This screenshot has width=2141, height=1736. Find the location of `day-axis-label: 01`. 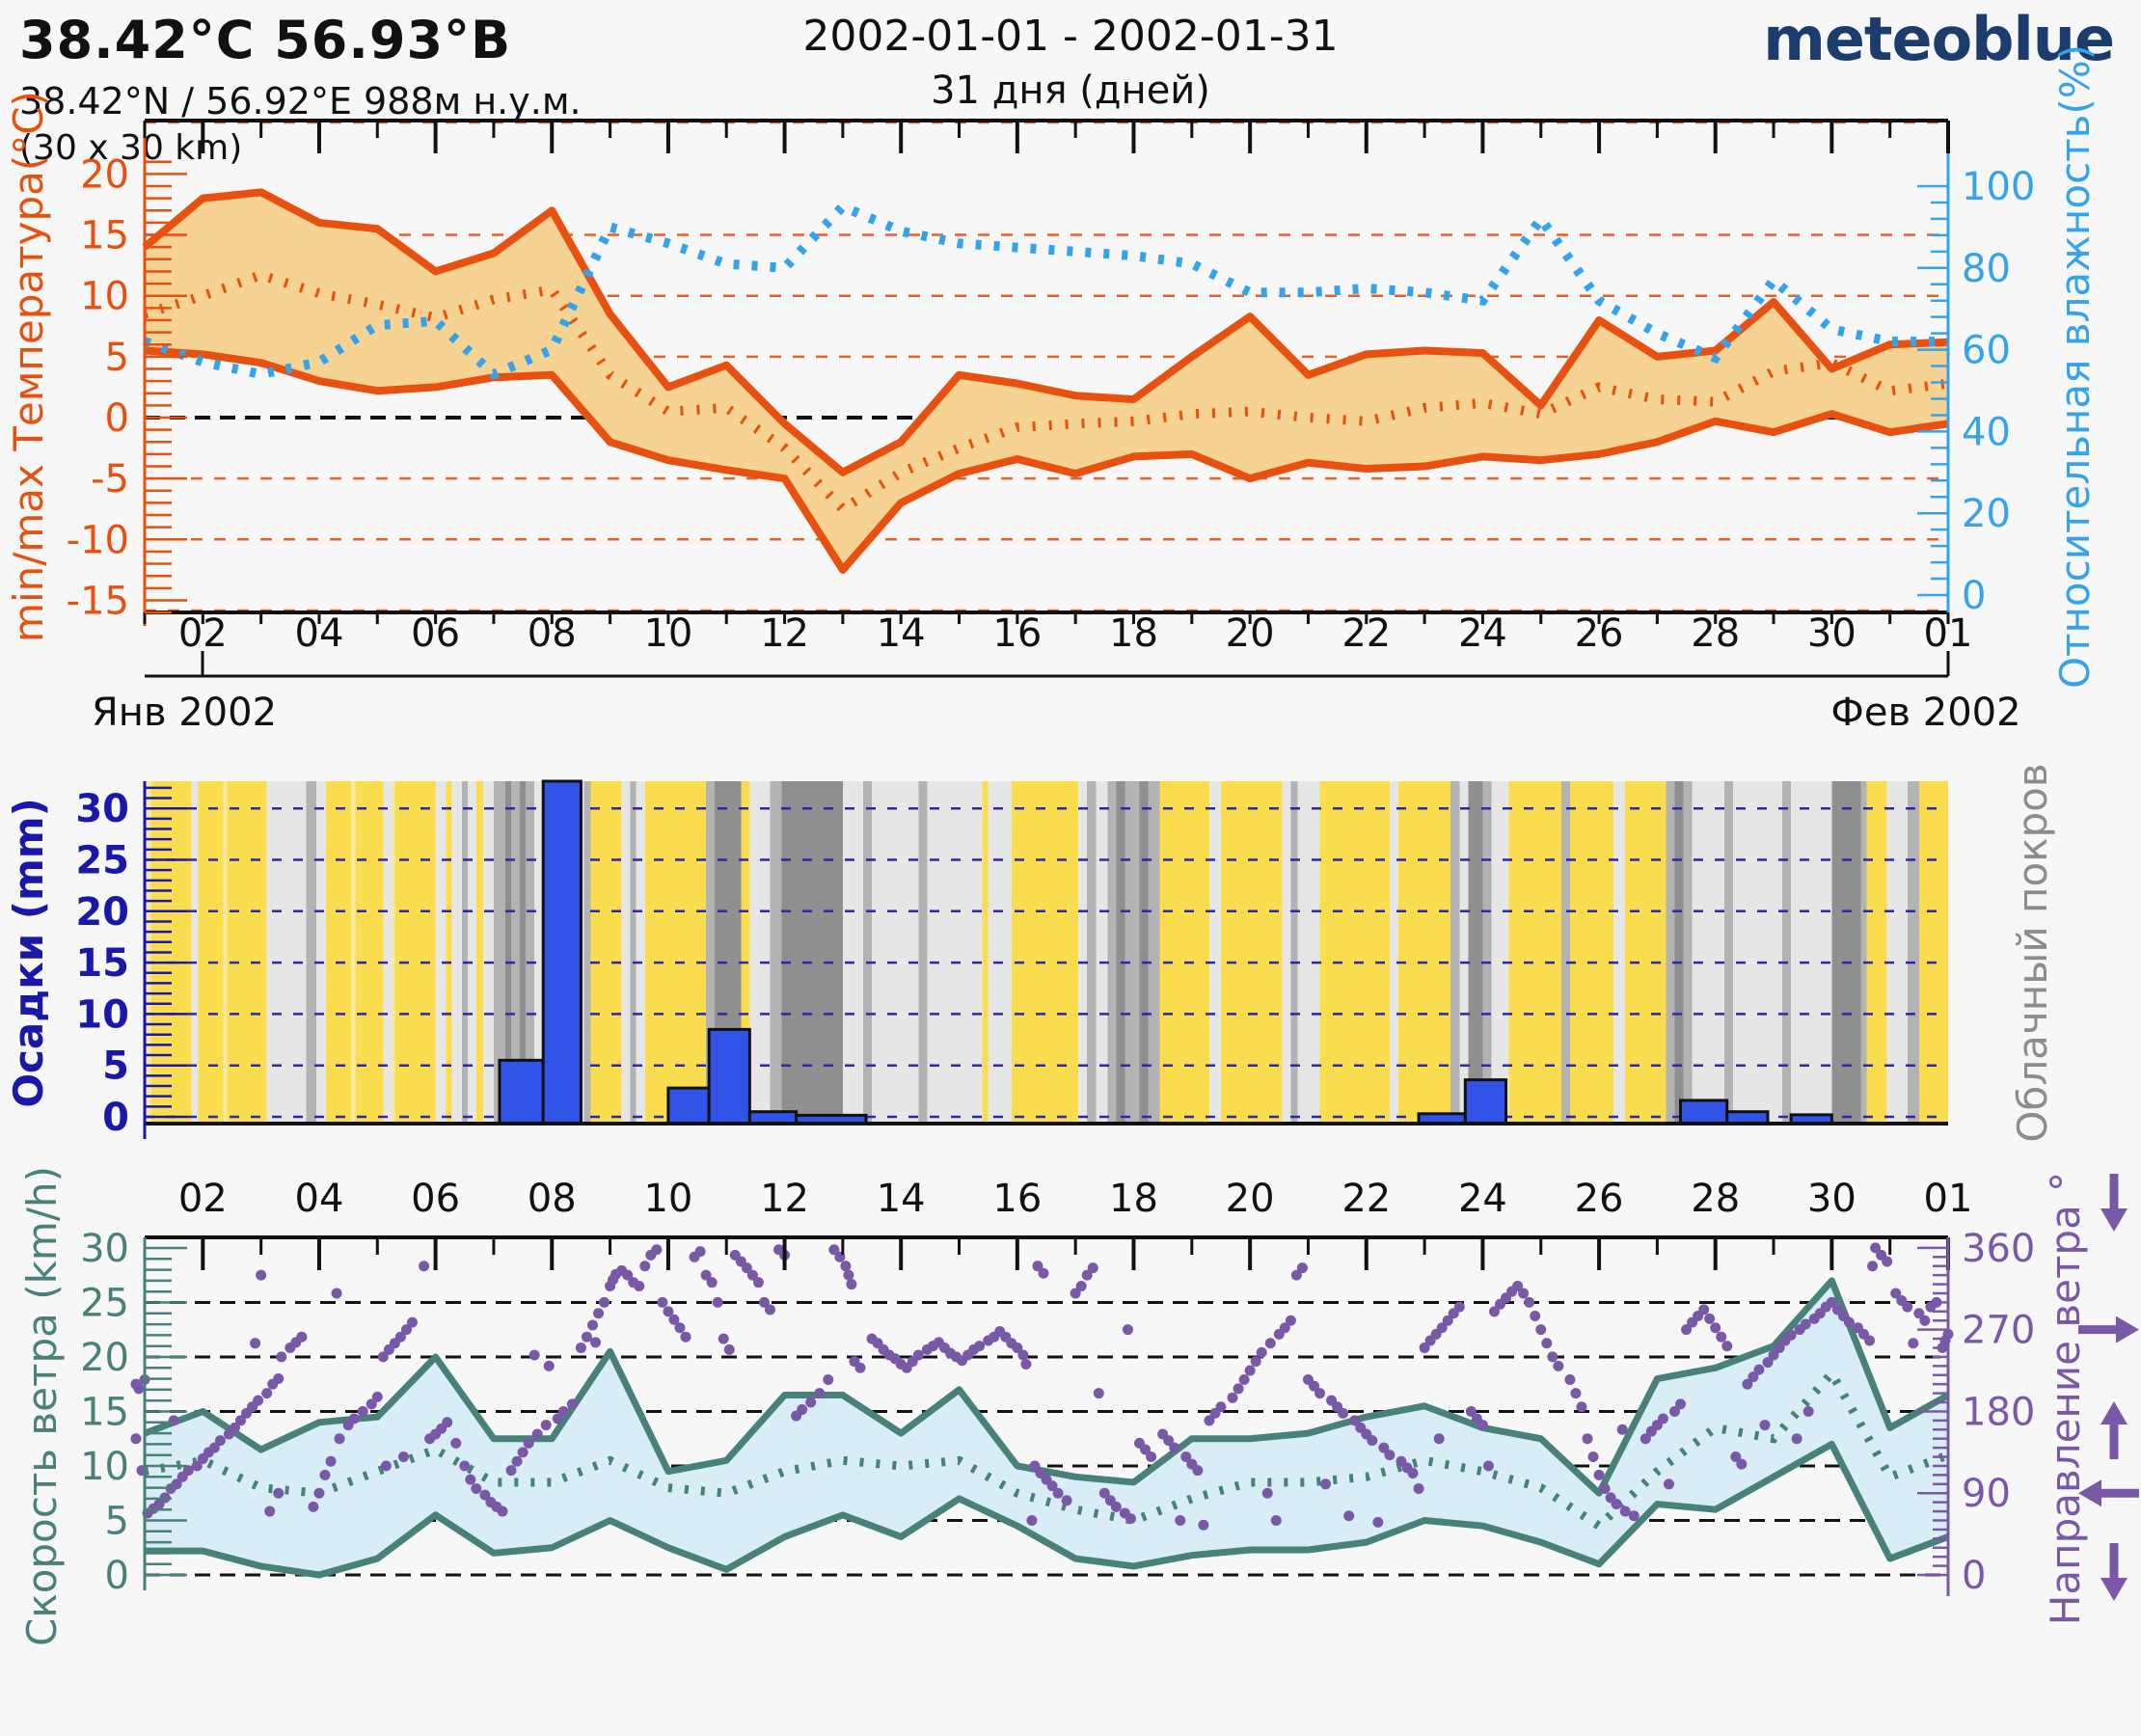

day-axis-label: 01 is located at coordinates (1949, 633).